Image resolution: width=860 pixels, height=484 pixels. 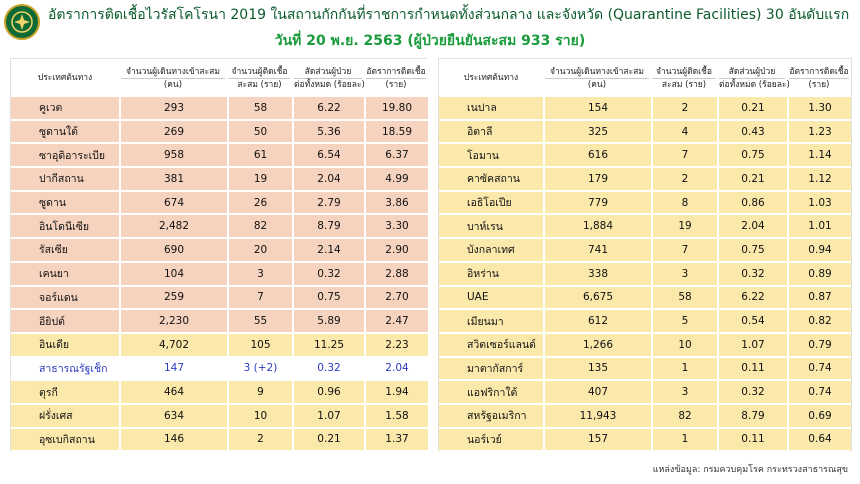 What do you see at coordinates (259, 345) in the screenshot?
I see `cell-infected: 105` at bounding box center [259, 345].